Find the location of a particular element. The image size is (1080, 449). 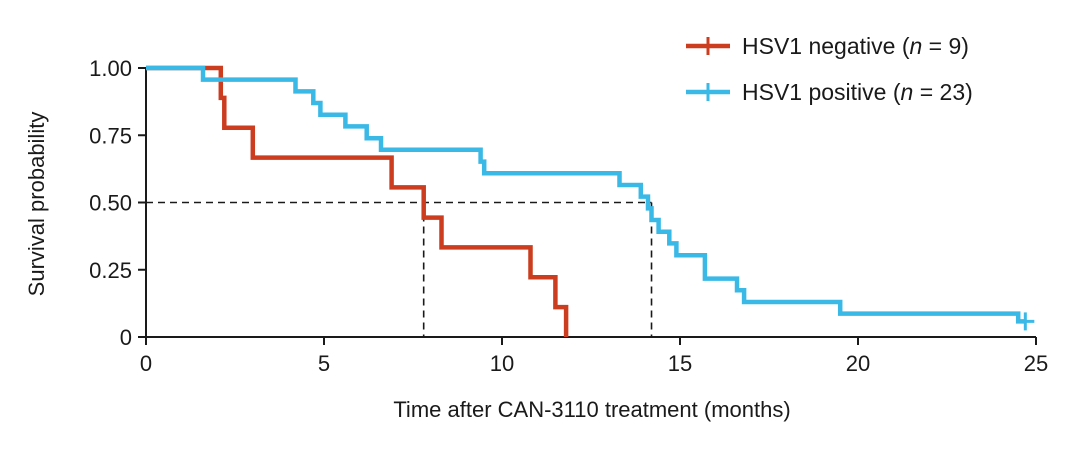

legend-label-0: HSV1 negative (n = 9) is located at coordinates (855, 46).